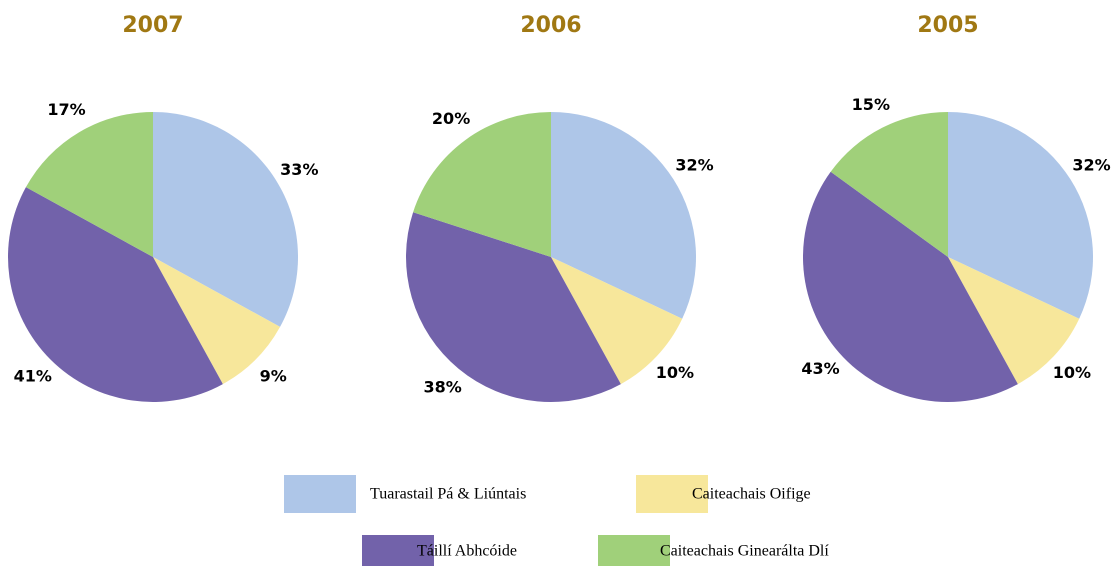  Describe the element at coordinates (442, 386) in the screenshot. I see `data-label: 38%` at that location.